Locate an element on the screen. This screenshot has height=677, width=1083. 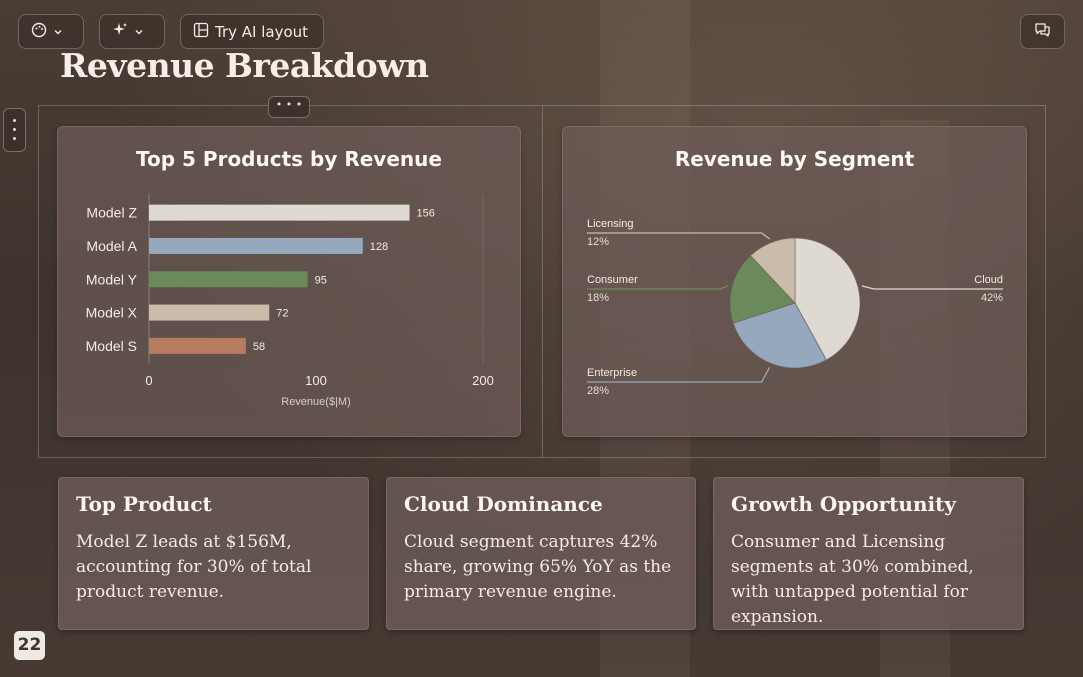
sparkle-icon is located at coordinates (120, 32).